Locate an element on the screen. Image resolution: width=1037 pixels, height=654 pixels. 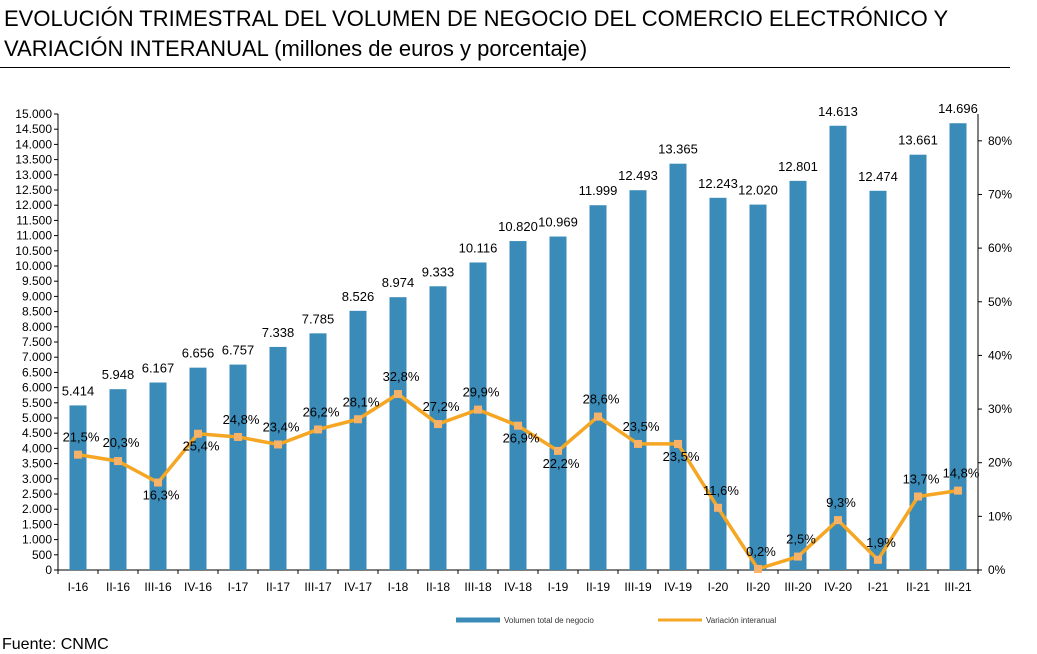
x-tick-label: IV-16 is located at coordinates (198, 587).